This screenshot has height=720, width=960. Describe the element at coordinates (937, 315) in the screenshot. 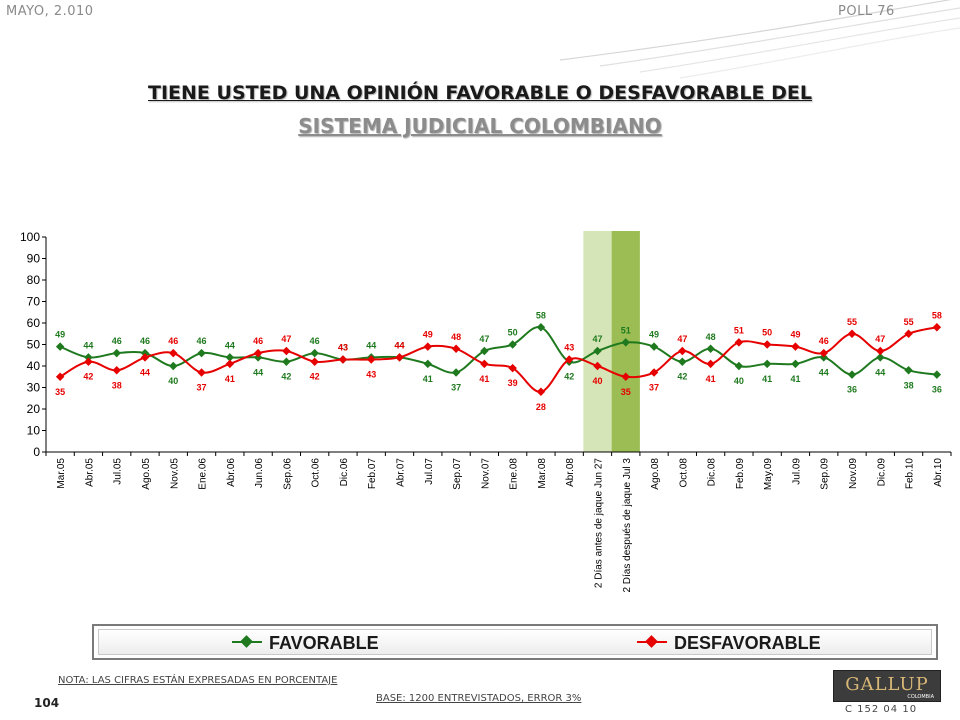

I see `data-label-desfavorable: 58` at that location.